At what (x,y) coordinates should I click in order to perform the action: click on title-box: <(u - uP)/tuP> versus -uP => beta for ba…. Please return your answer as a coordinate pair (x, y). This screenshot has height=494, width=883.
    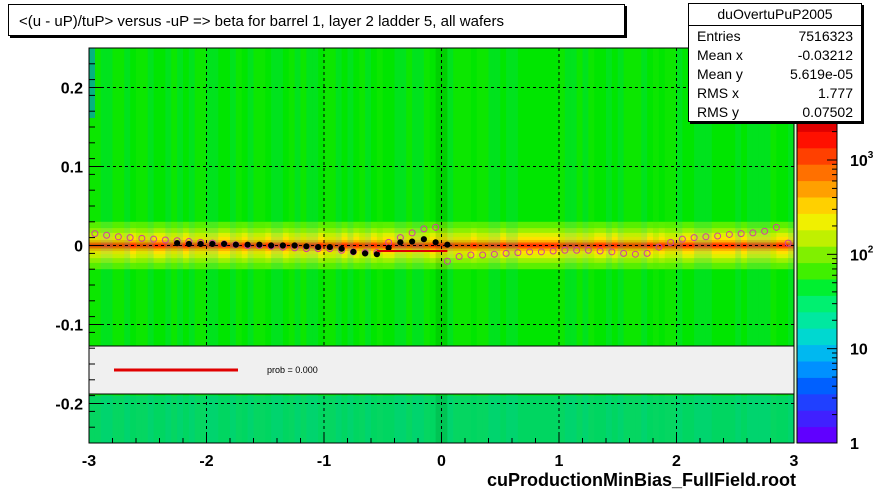
    Looking at the image, I should click on (316, 20).